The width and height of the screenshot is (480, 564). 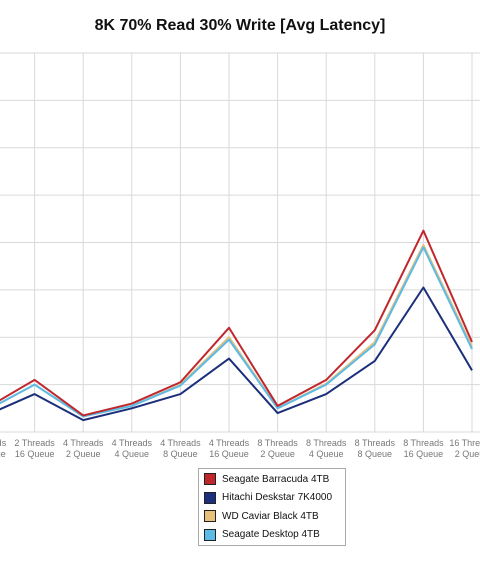 I want to click on legend-item: Hitachi Deskstar 7K4000, so click(x=272, y=498).